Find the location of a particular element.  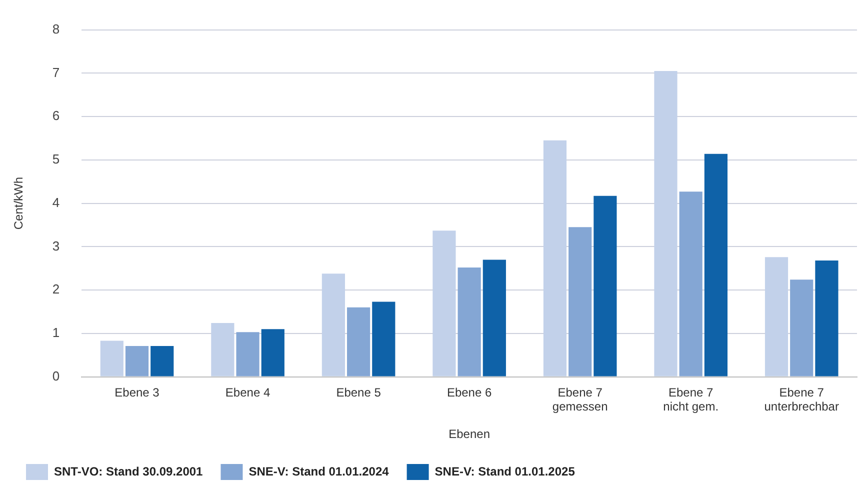

y-tick-label: 5 is located at coordinates (56, 159).